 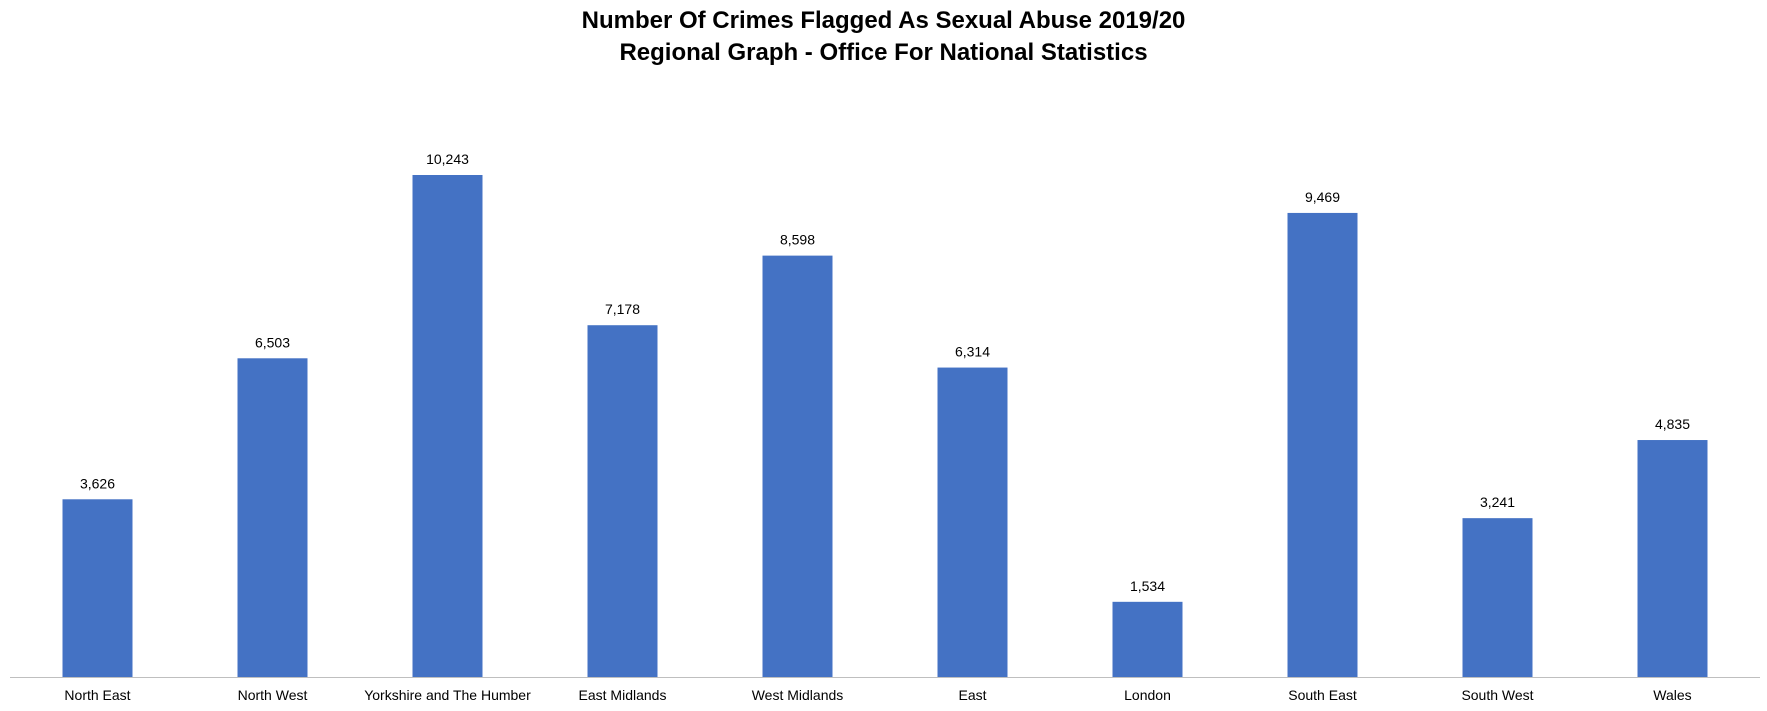 What do you see at coordinates (1497, 695) in the screenshot?
I see `category-label: South West` at bounding box center [1497, 695].